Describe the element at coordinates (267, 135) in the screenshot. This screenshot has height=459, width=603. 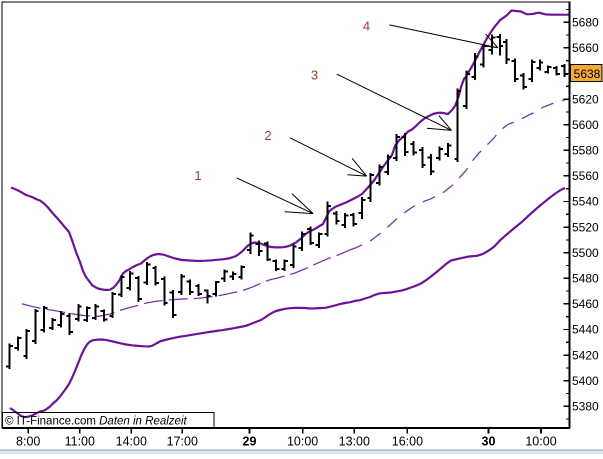
I see `svg-text: 2` at that location.